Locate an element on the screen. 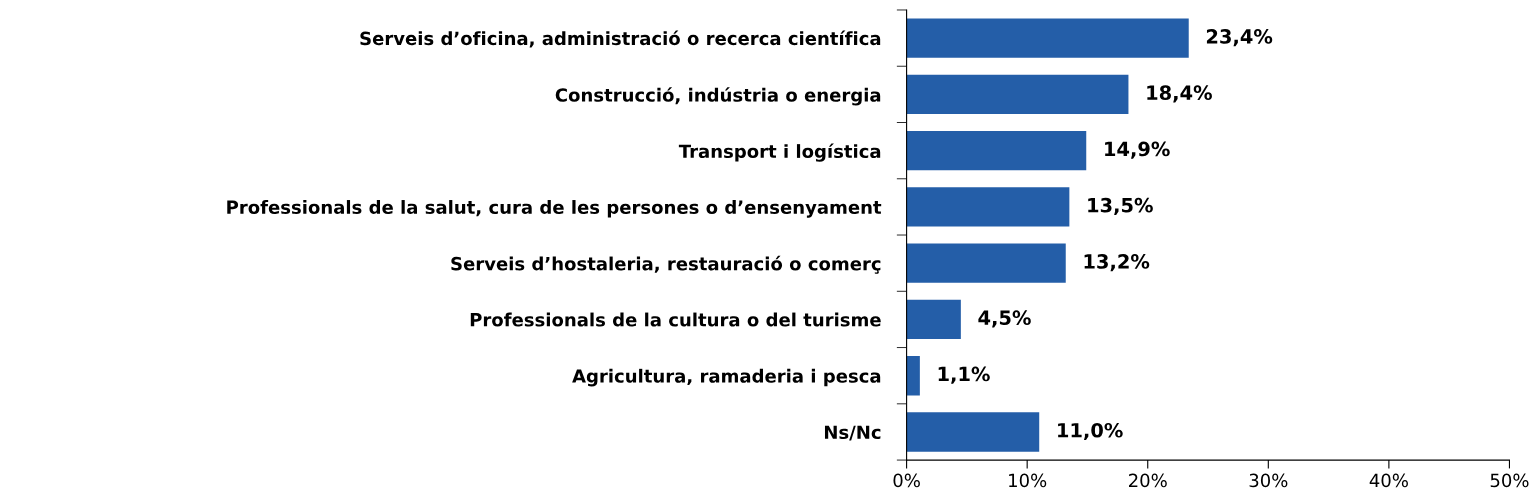 The image size is (1534, 499). data-label: 1,1% is located at coordinates (964, 375).